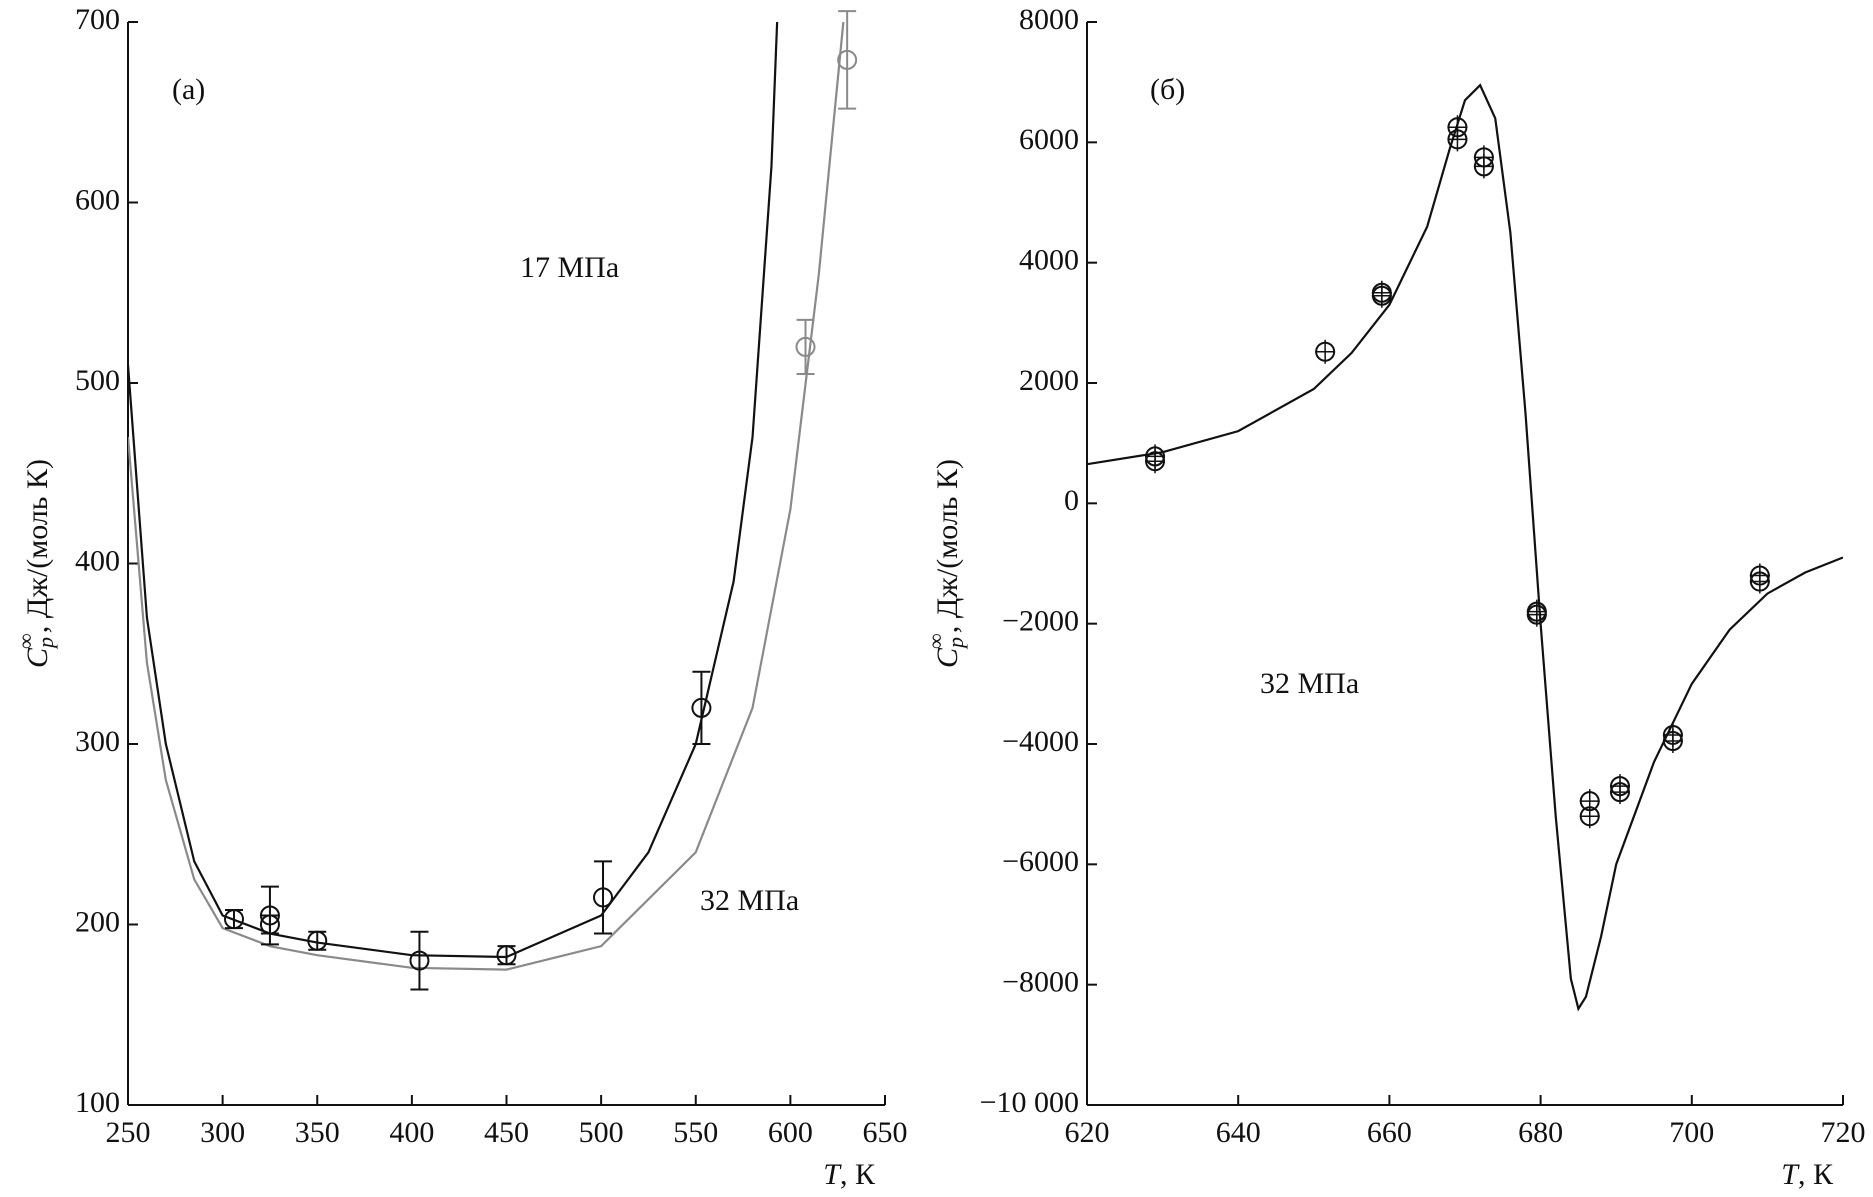  I want to click on y-tick-label: −4000, so click(1040, 741).